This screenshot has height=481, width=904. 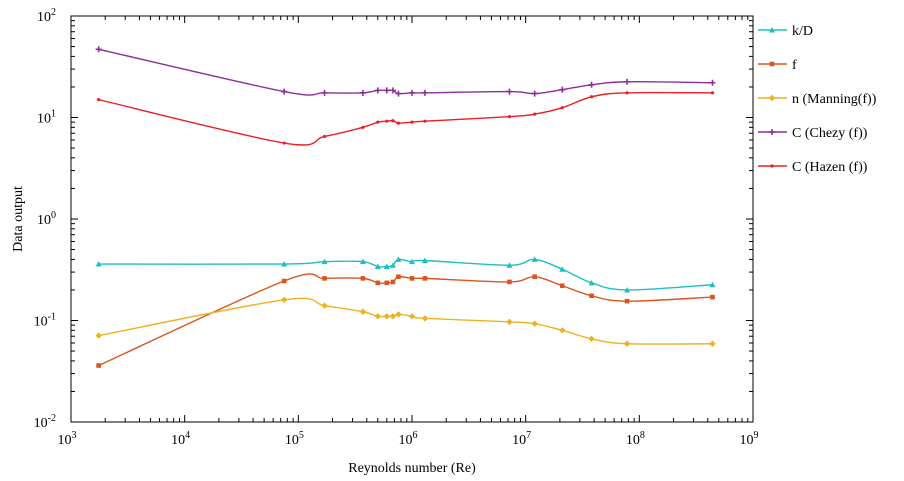 I want to click on legend-label: C (Hazen (f)), so click(x=830, y=167).